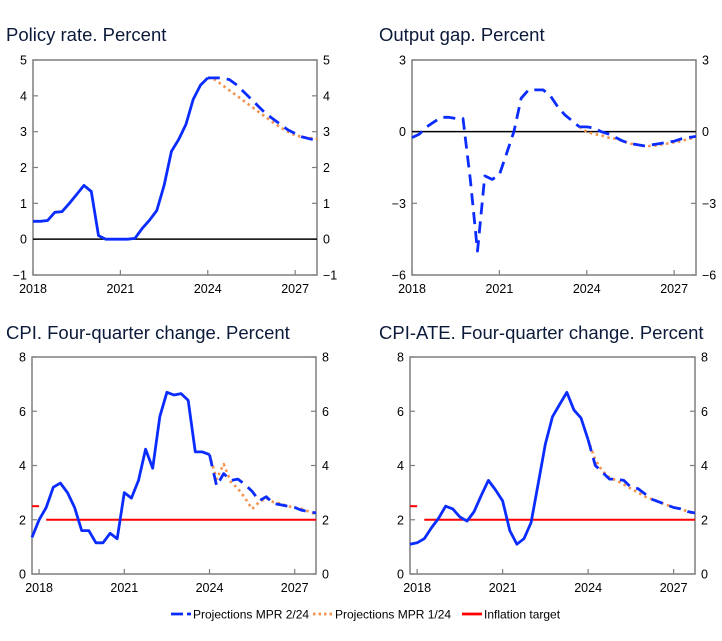 The width and height of the screenshot is (722, 641). I want to click on y-tick-label-right: 1, so click(326, 204).